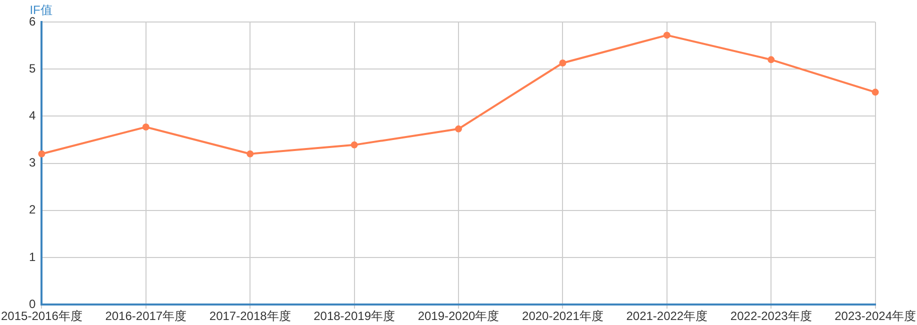 This screenshot has width=917, height=325. Describe the element at coordinates (32, 303) in the screenshot. I see `y-tick-label: 0` at that location.